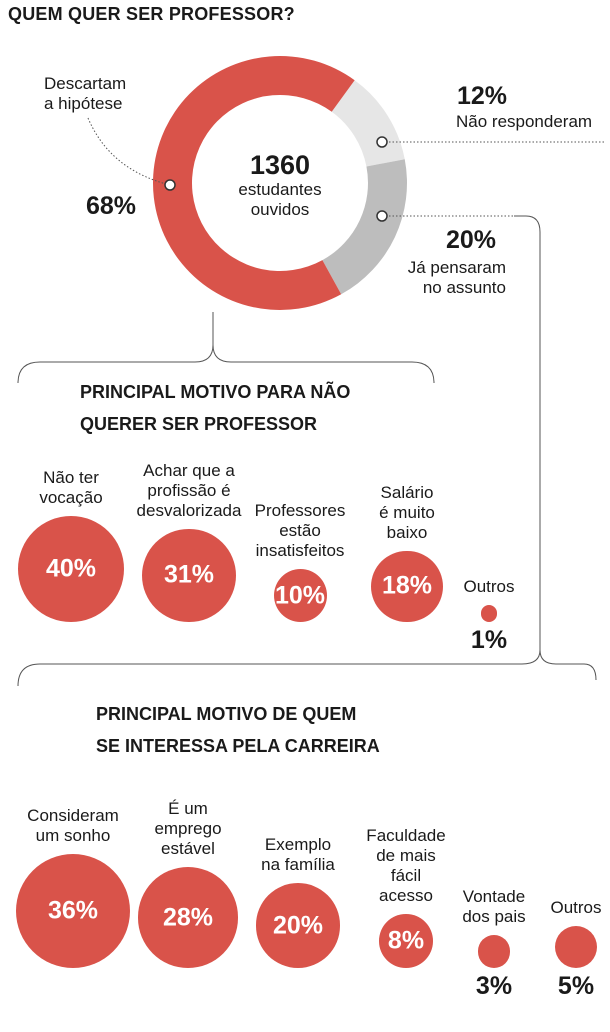 The height and width of the screenshot is (1032, 610). What do you see at coordinates (226, 714) in the screenshot?
I see `section2-title-line1: PRINCIPAL MOTIVO DE QUEM` at bounding box center [226, 714].